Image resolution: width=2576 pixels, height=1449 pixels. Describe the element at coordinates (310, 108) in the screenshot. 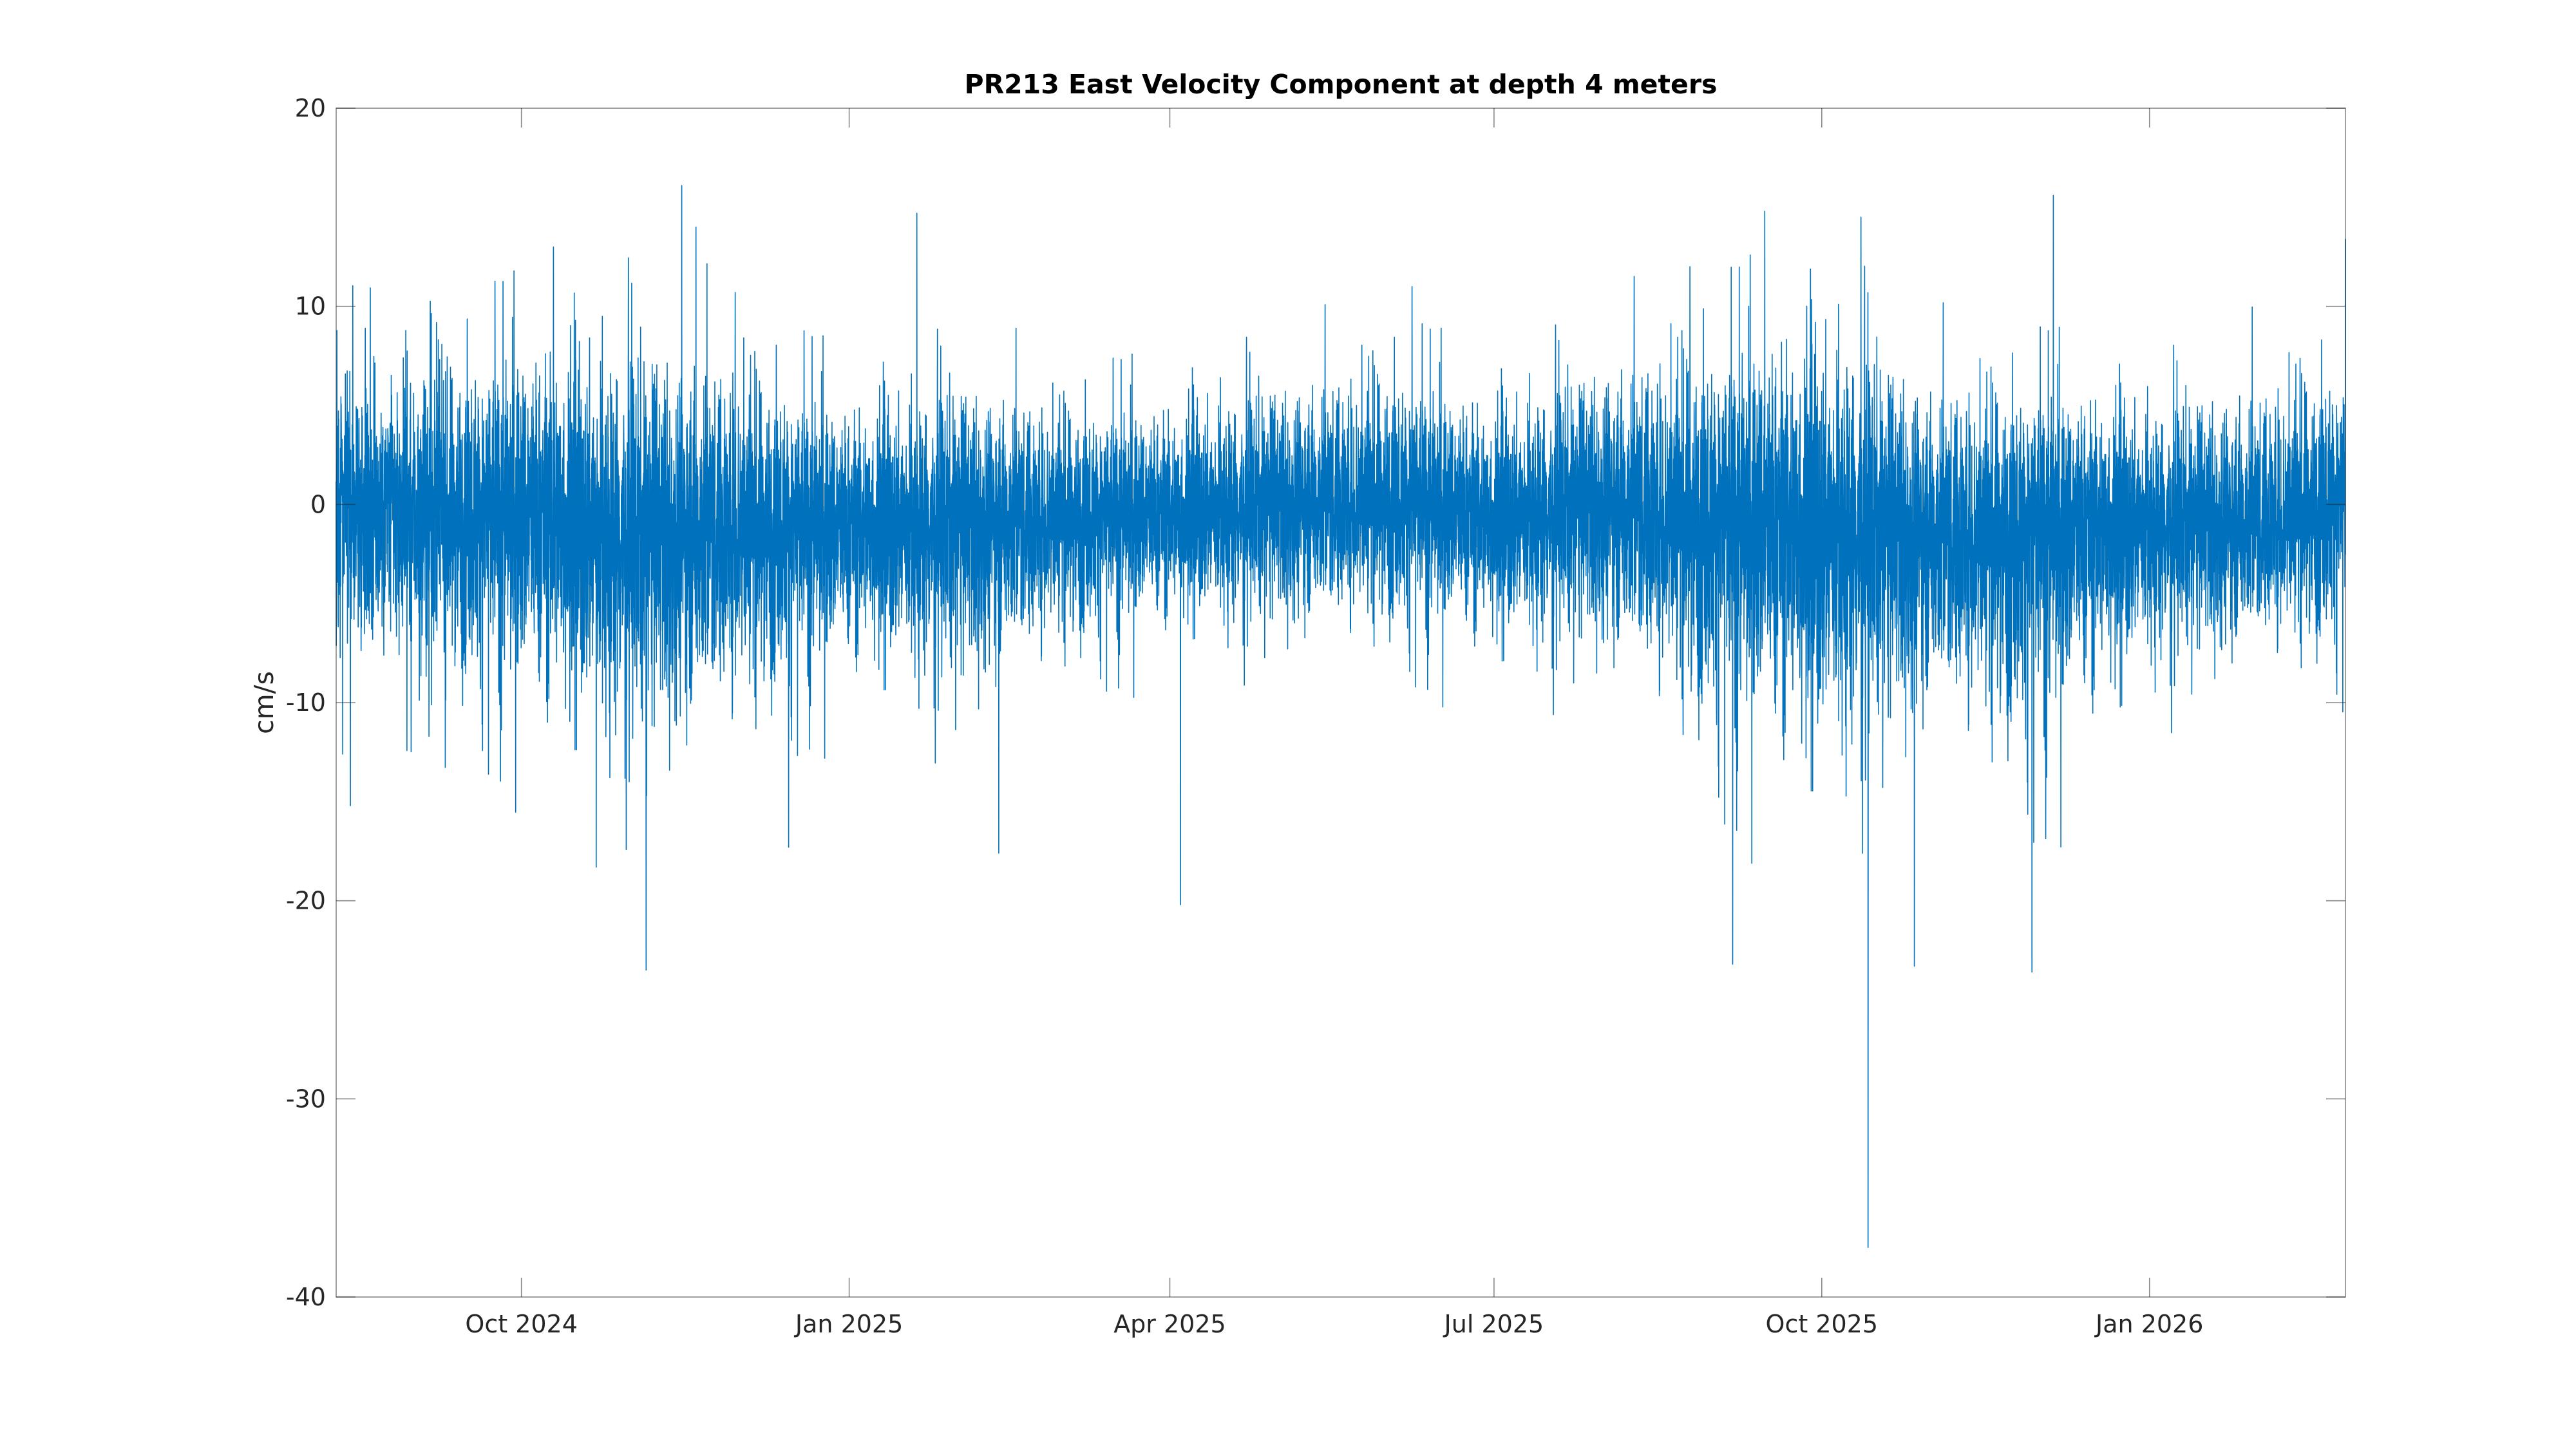

I see `y-tick-label: 20` at that location.